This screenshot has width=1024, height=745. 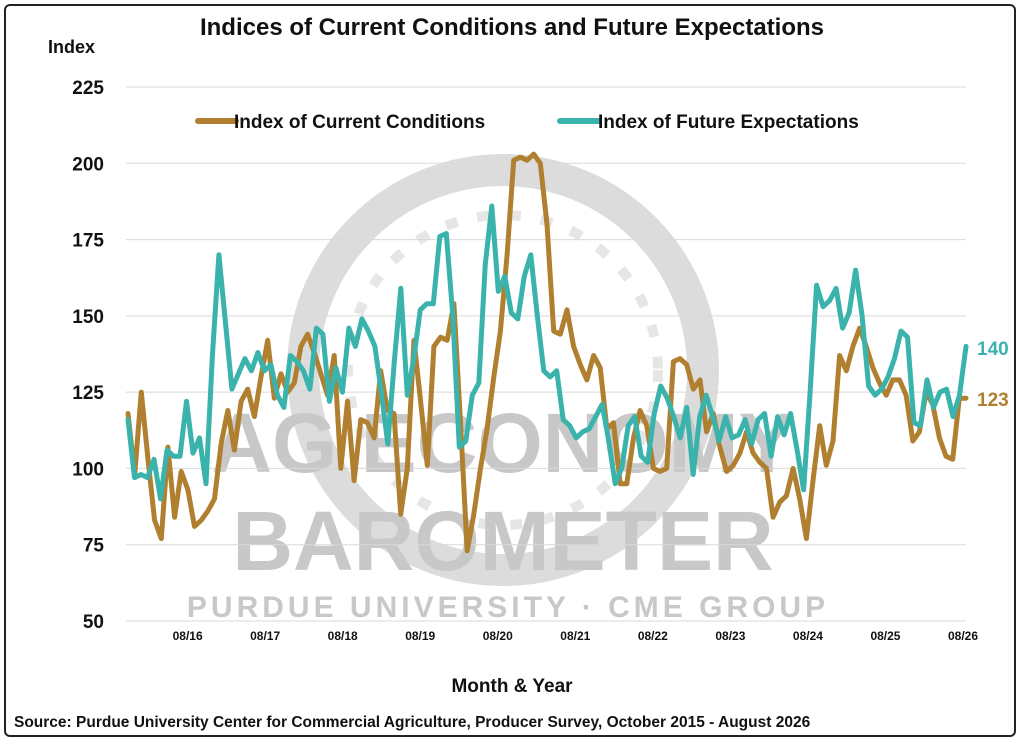 What do you see at coordinates (993, 400) in the screenshot?
I see `end-value-label: 123` at bounding box center [993, 400].